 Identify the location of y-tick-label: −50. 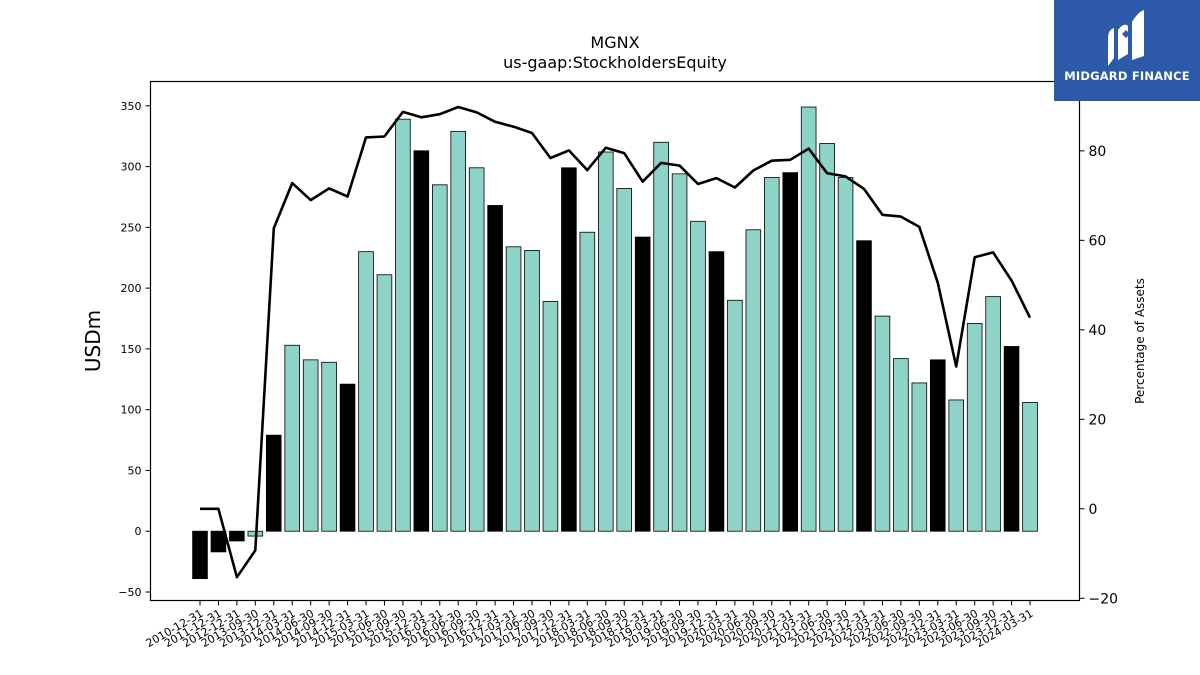
(129, 592).